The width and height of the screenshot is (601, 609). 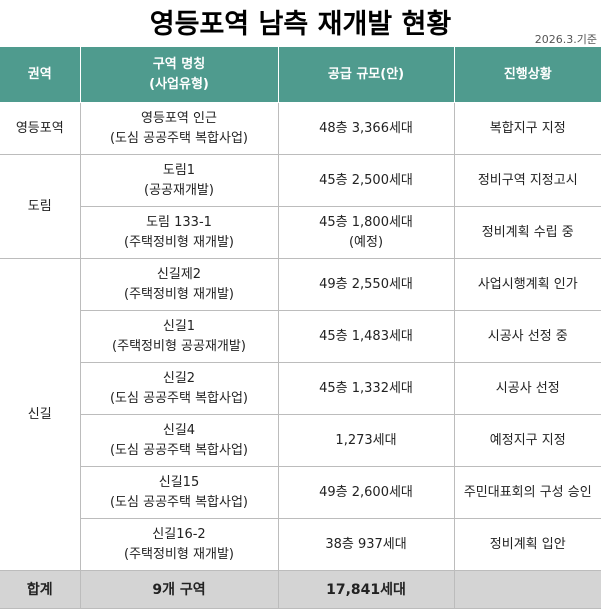 I want to click on zone-cell: 신길제2 (주택정비형 재개발), so click(x=179, y=284).